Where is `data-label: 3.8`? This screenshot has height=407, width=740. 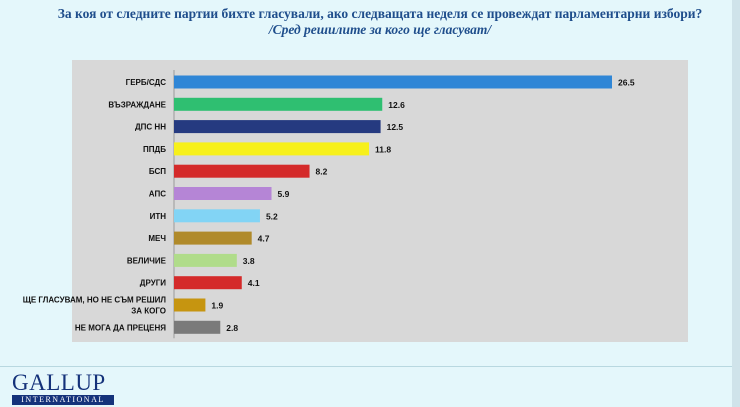 data-label: 3.8 is located at coordinates (249, 261).